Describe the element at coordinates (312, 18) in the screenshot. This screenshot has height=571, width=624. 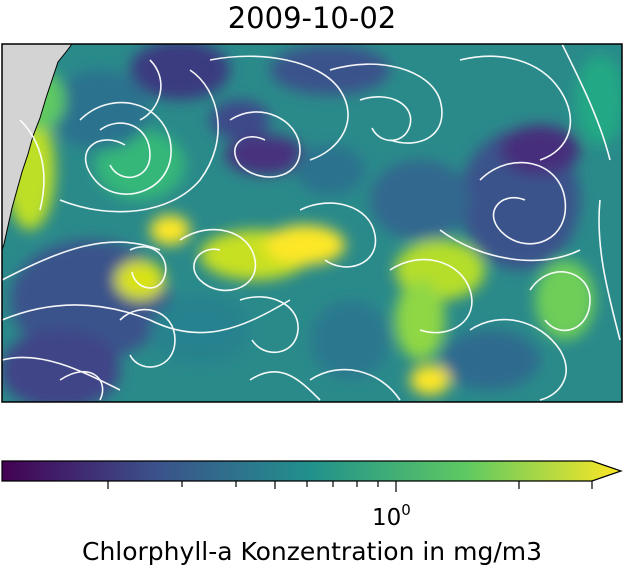
I see `map-title: 2009-10-02` at that location.